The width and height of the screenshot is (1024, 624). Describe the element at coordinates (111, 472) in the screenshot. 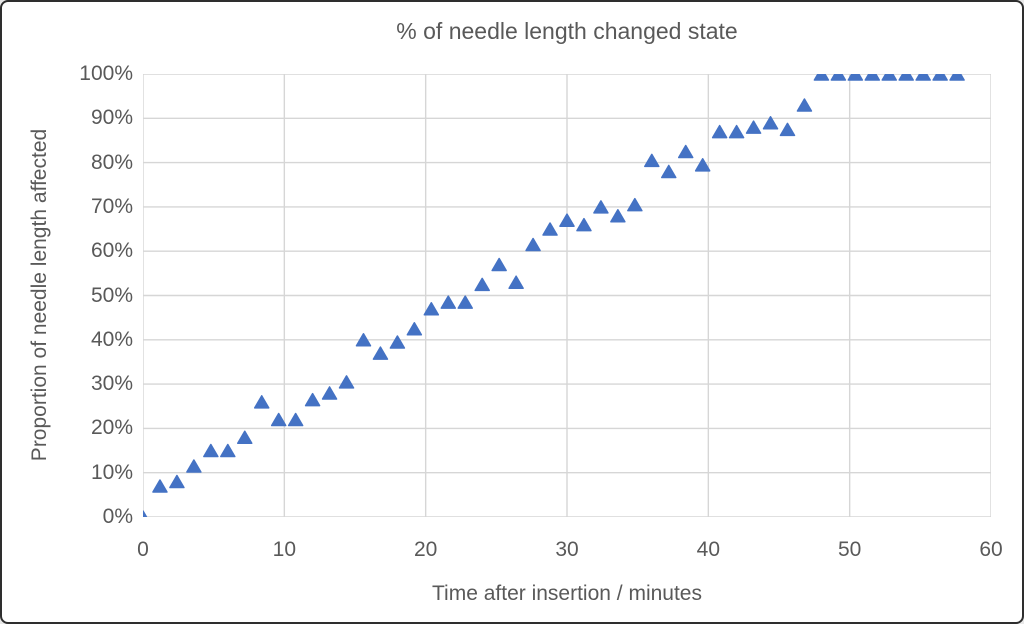

I see `y-tick-label: 10%` at that location.